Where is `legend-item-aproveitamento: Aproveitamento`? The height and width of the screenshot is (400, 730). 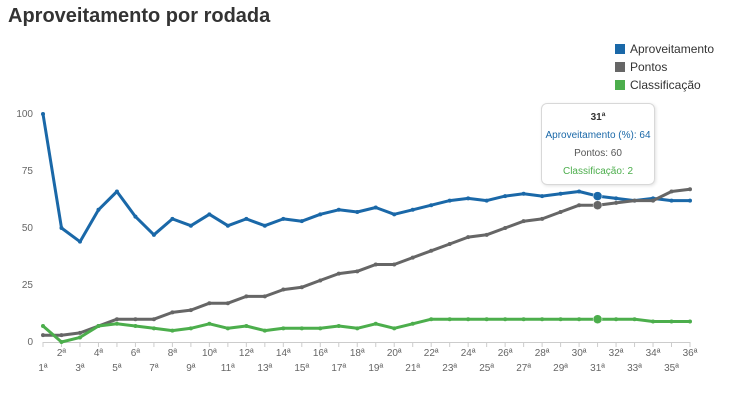
legend-item-aproveitamento: Aproveitamento is located at coordinates (664, 49).